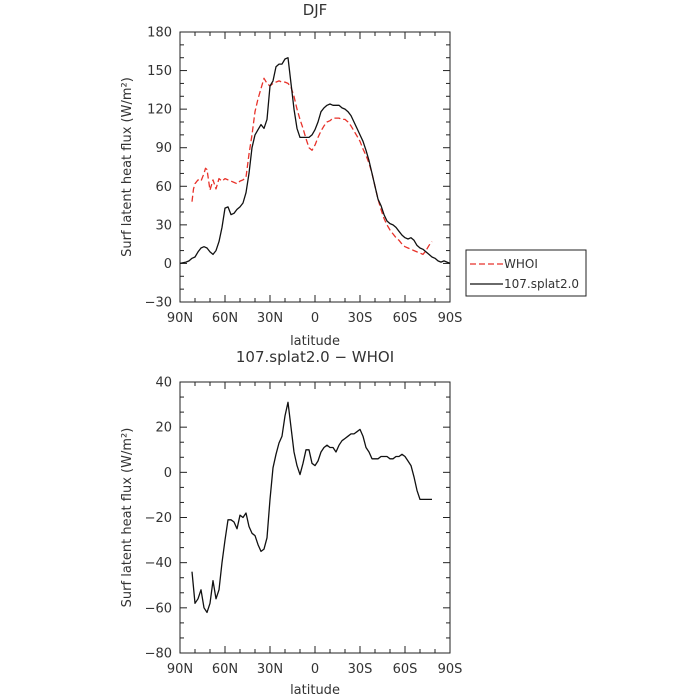  What do you see at coordinates (405, 669) in the screenshot?
I see `panel2-xtick-label: 60S` at bounding box center [405, 669].